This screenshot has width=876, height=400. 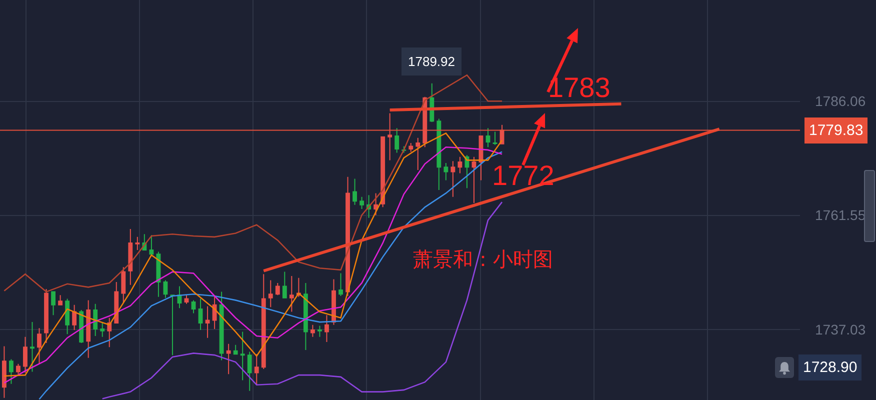 What do you see at coordinates (840, 215) in the screenshot?
I see `y-tick-label: 1761.55` at bounding box center [840, 215].